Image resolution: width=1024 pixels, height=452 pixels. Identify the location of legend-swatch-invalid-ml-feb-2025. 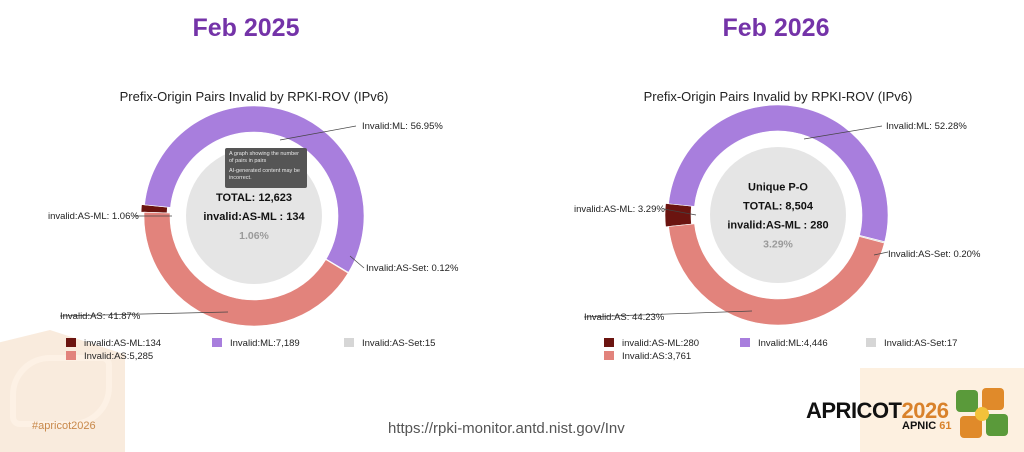
(217, 342).